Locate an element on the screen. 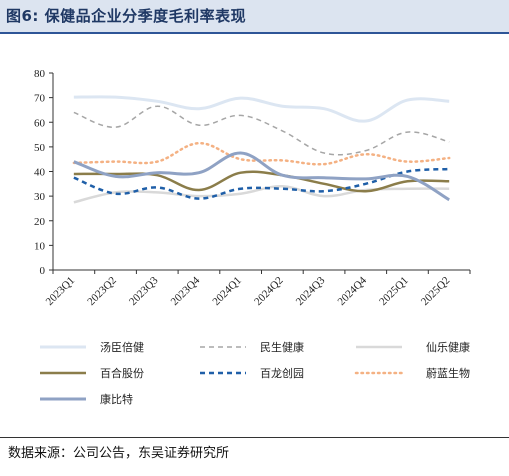 The width and height of the screenshot is (509, 476). legend-label: 汤臣倍健 is located at coordinates (122, 347).